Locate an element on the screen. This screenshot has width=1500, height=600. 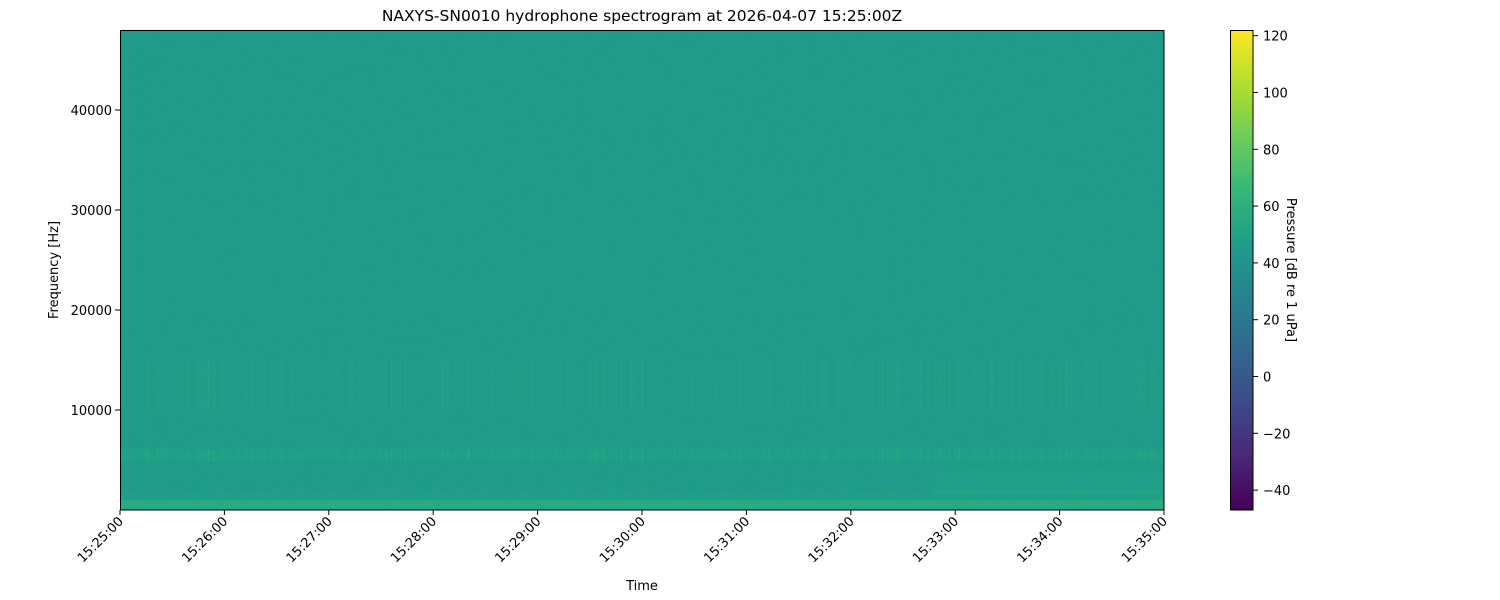
x-tick-label: 15:25:00 is located at coordinates (101, 540).